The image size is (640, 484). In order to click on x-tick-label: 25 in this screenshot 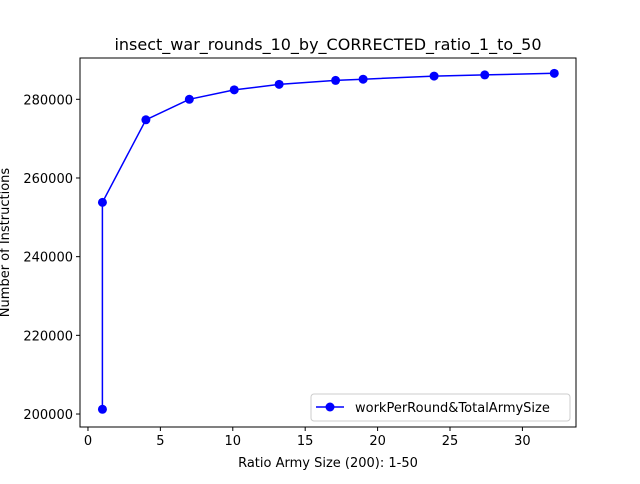, I will do `click(450, 441)`.